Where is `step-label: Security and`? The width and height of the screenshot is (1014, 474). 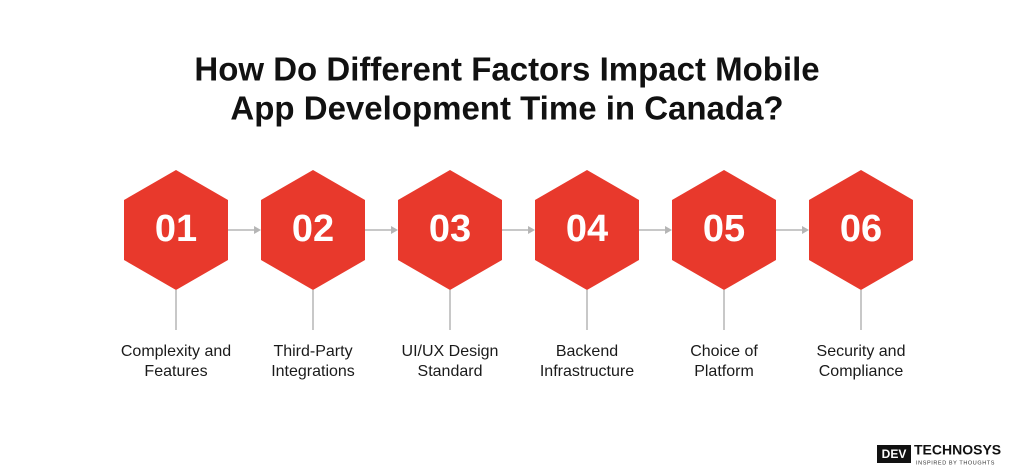
step-label: Security and is located at coordinates (861, 351).